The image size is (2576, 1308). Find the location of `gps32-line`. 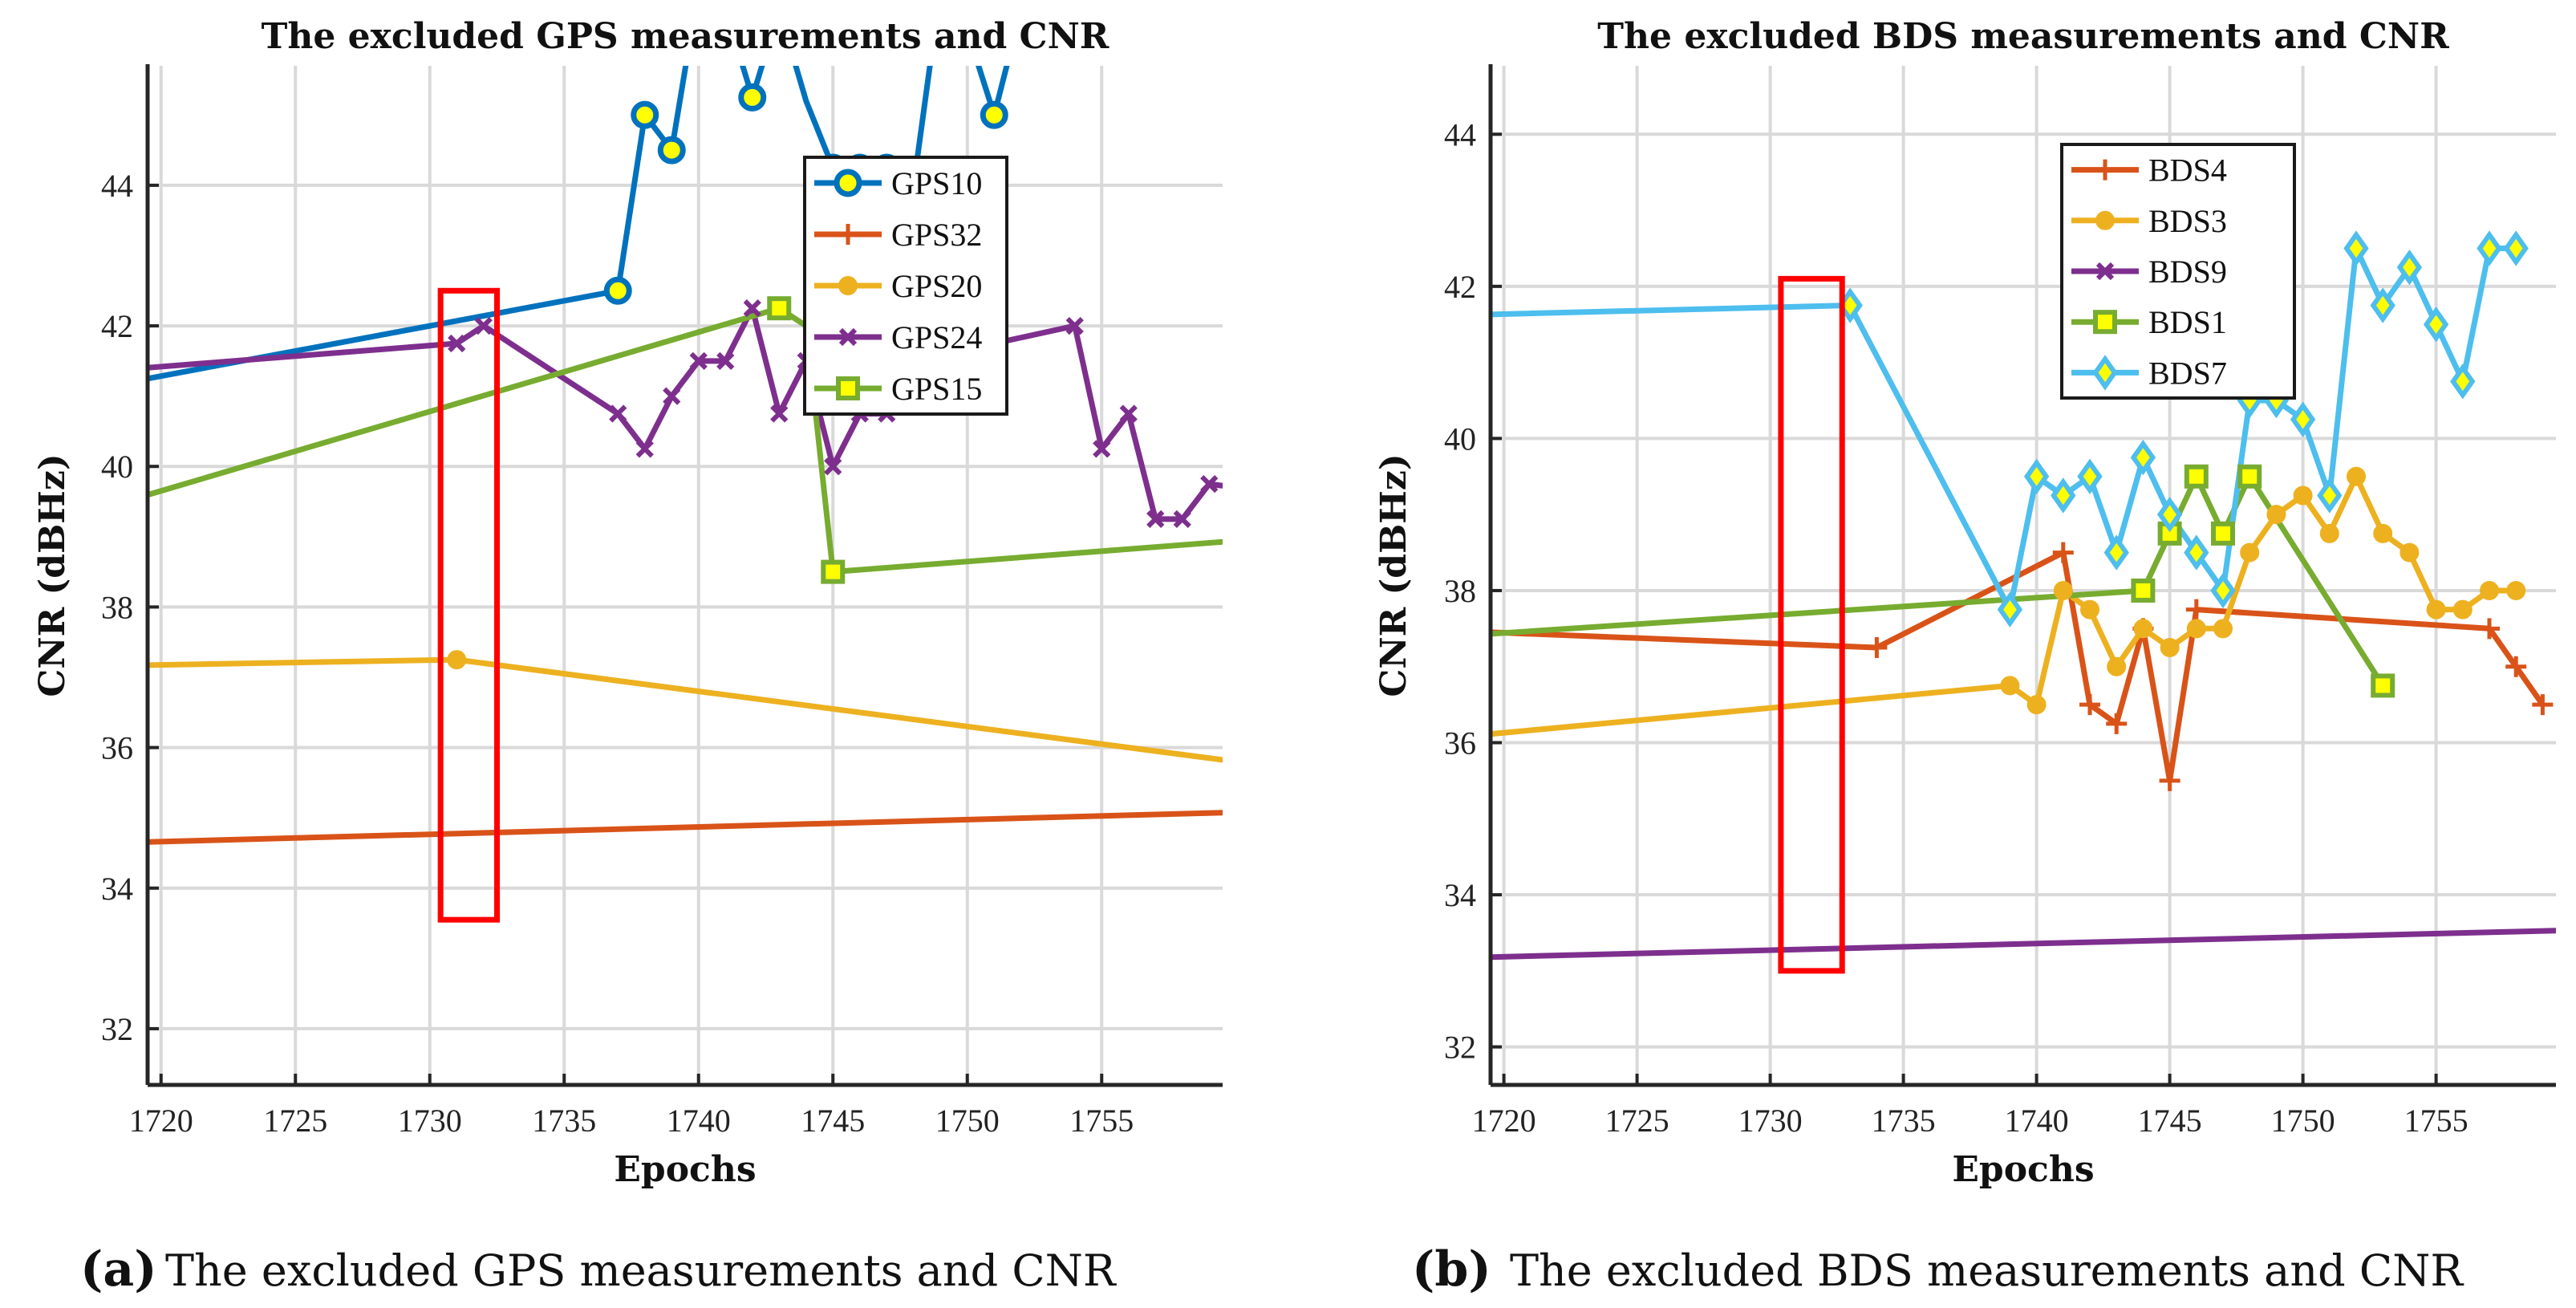

gps32-line is located at coordinates (685, 827).